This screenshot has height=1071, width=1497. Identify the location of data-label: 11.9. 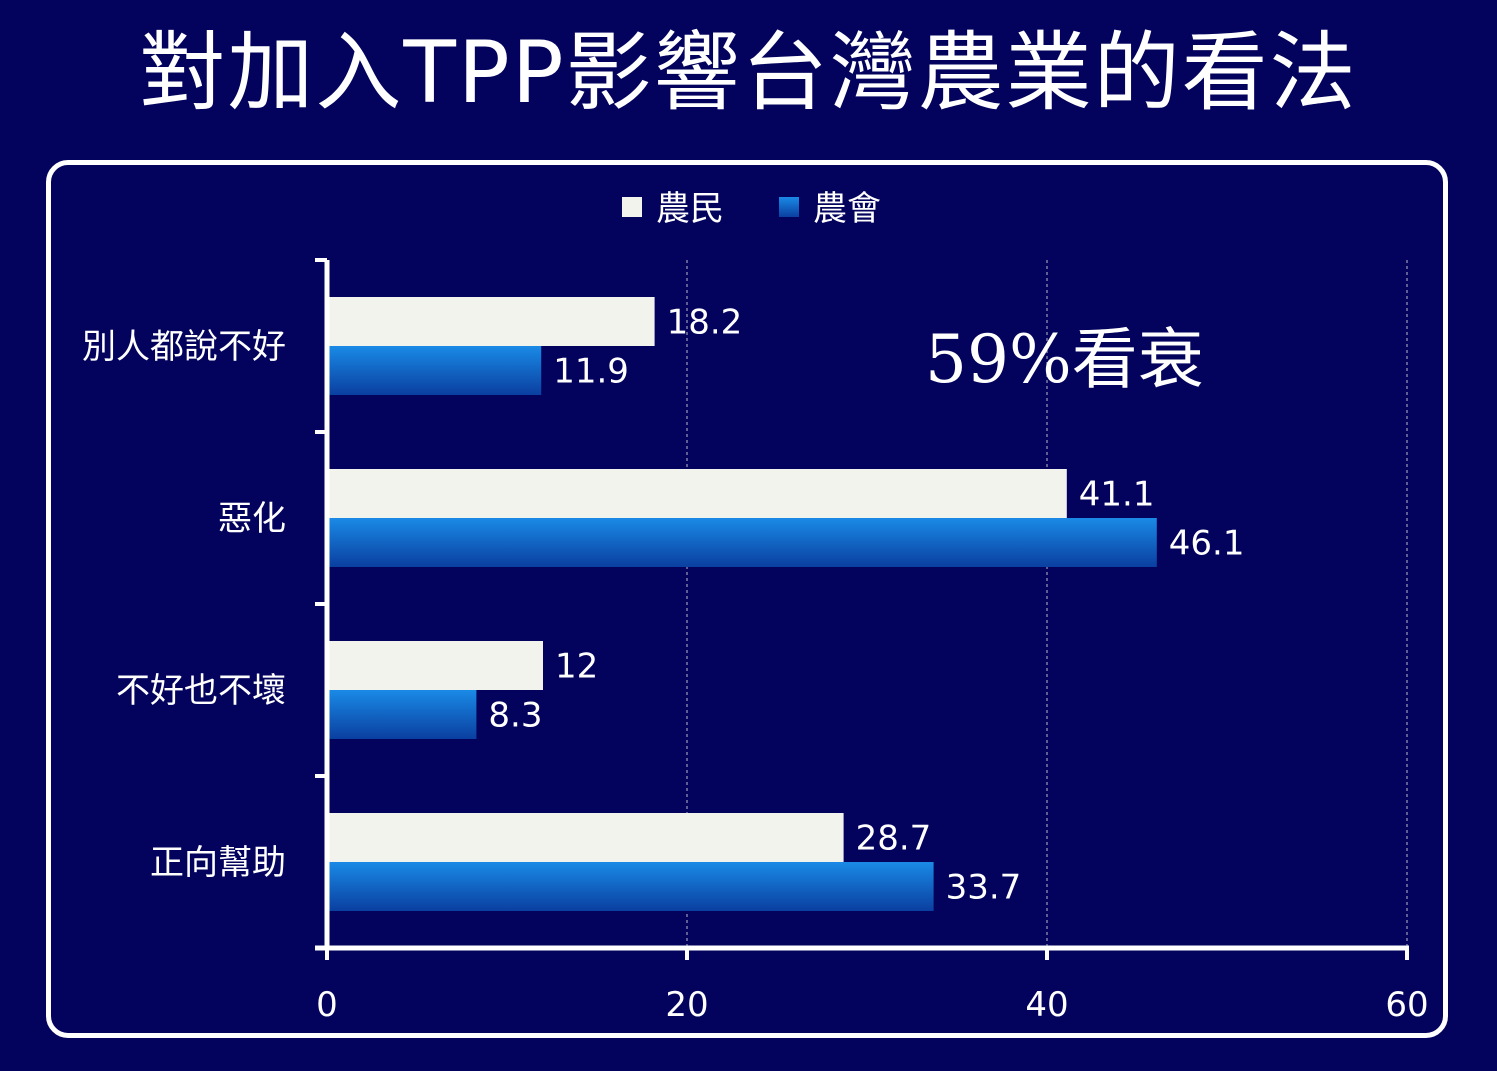
(591, 372).